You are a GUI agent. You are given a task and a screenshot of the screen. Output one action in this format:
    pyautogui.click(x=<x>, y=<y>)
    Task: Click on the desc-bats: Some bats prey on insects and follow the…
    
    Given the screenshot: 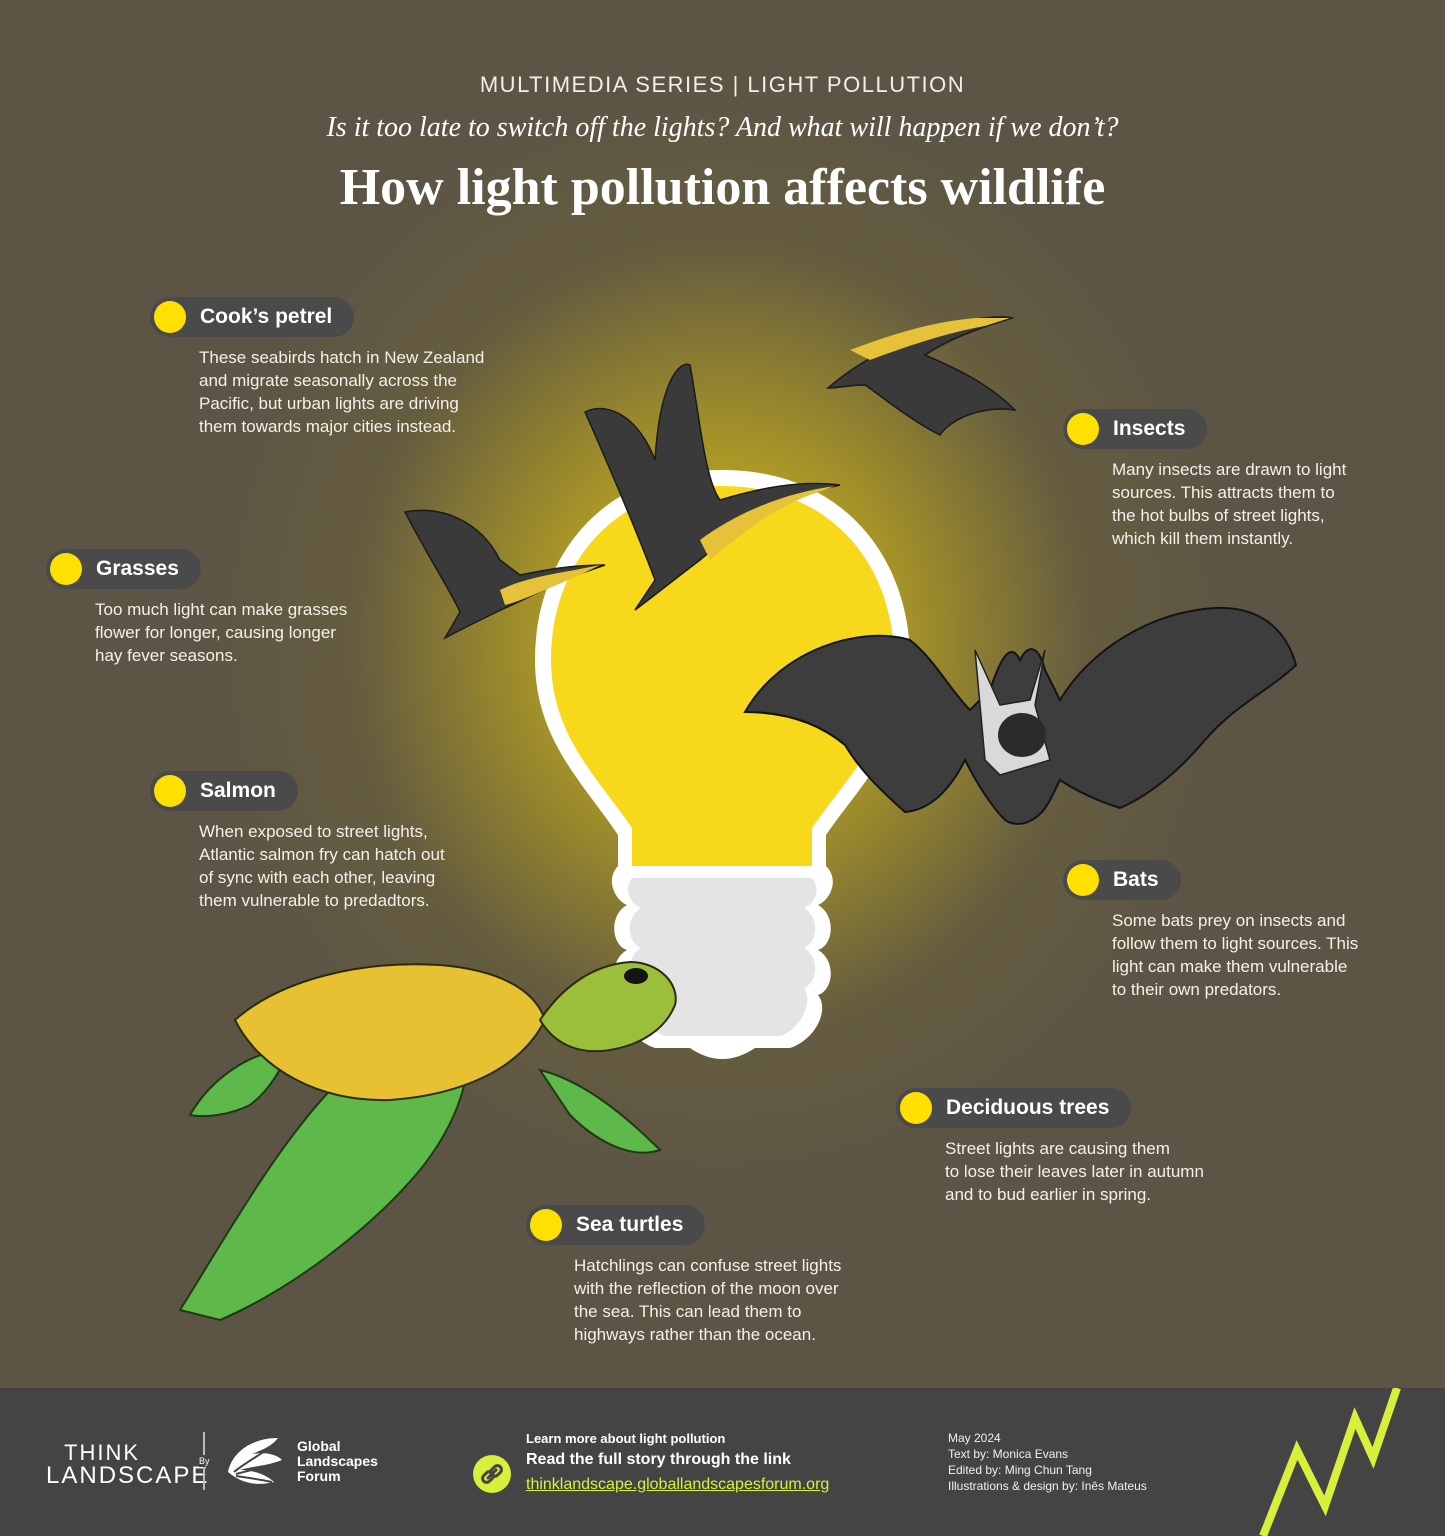 What is the action you would take?
    pyautogui.click(x=1235, y=955)
    